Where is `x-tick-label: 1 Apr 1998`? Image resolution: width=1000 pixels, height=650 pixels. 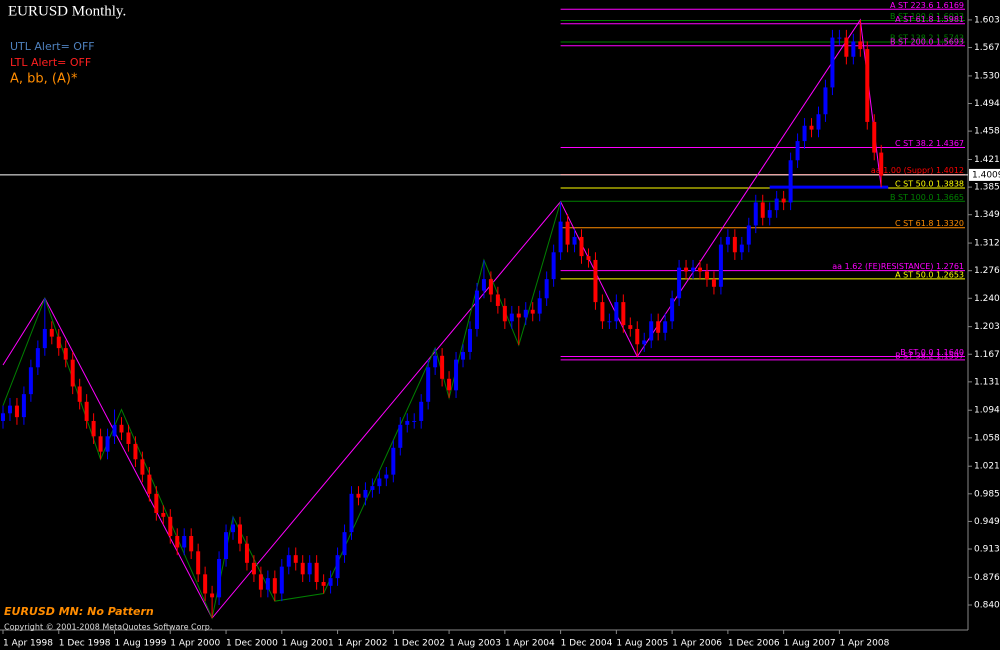 x-tick-label: 1 Apr 1998 is located at coordinates (28, 644).